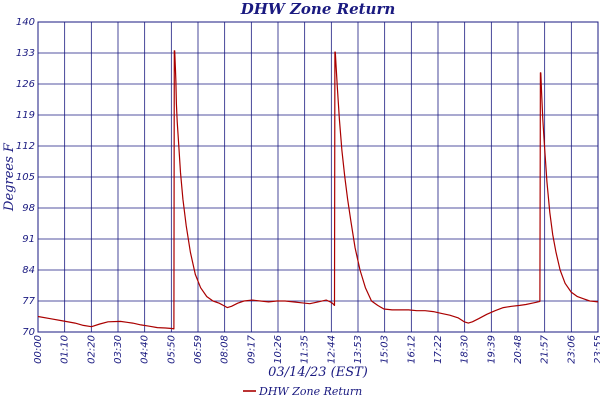 Image resolution: width=600 pixels, height=400 pixels. Describe the element at coordinates (438, 349) in the screenshot. I see `x-tick-label: 17:22` at that location.